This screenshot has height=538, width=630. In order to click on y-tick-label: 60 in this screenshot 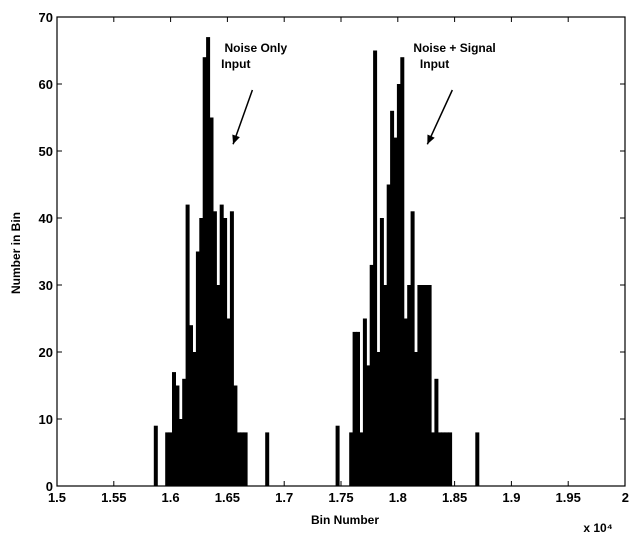, I will do `click(46, 84)`.